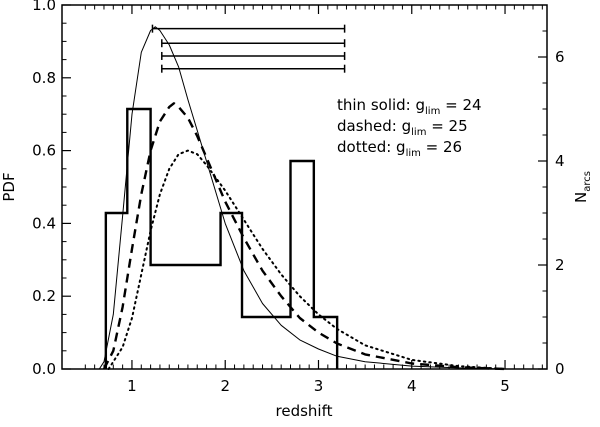 This screenshot has height=427, width=600. I want to click on legend-entry-prefix: thin solid: g, so click(381, 105).